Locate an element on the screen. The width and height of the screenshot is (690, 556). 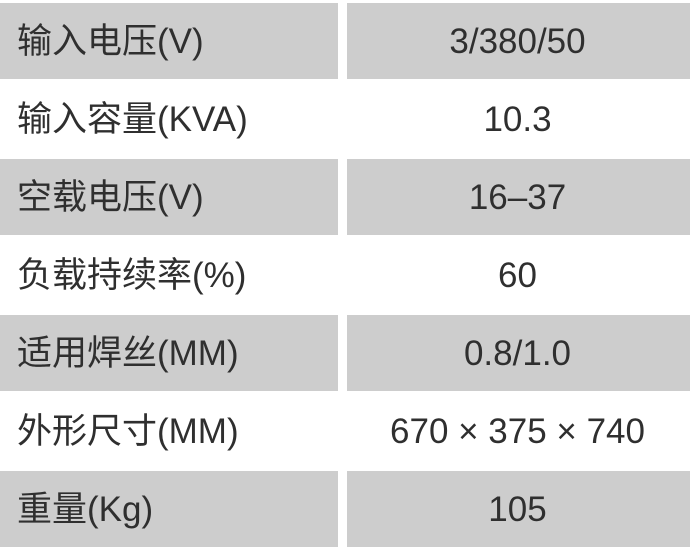
spec-value-cell: 670 × 375 × 740 is located at coordinates (518, 431).